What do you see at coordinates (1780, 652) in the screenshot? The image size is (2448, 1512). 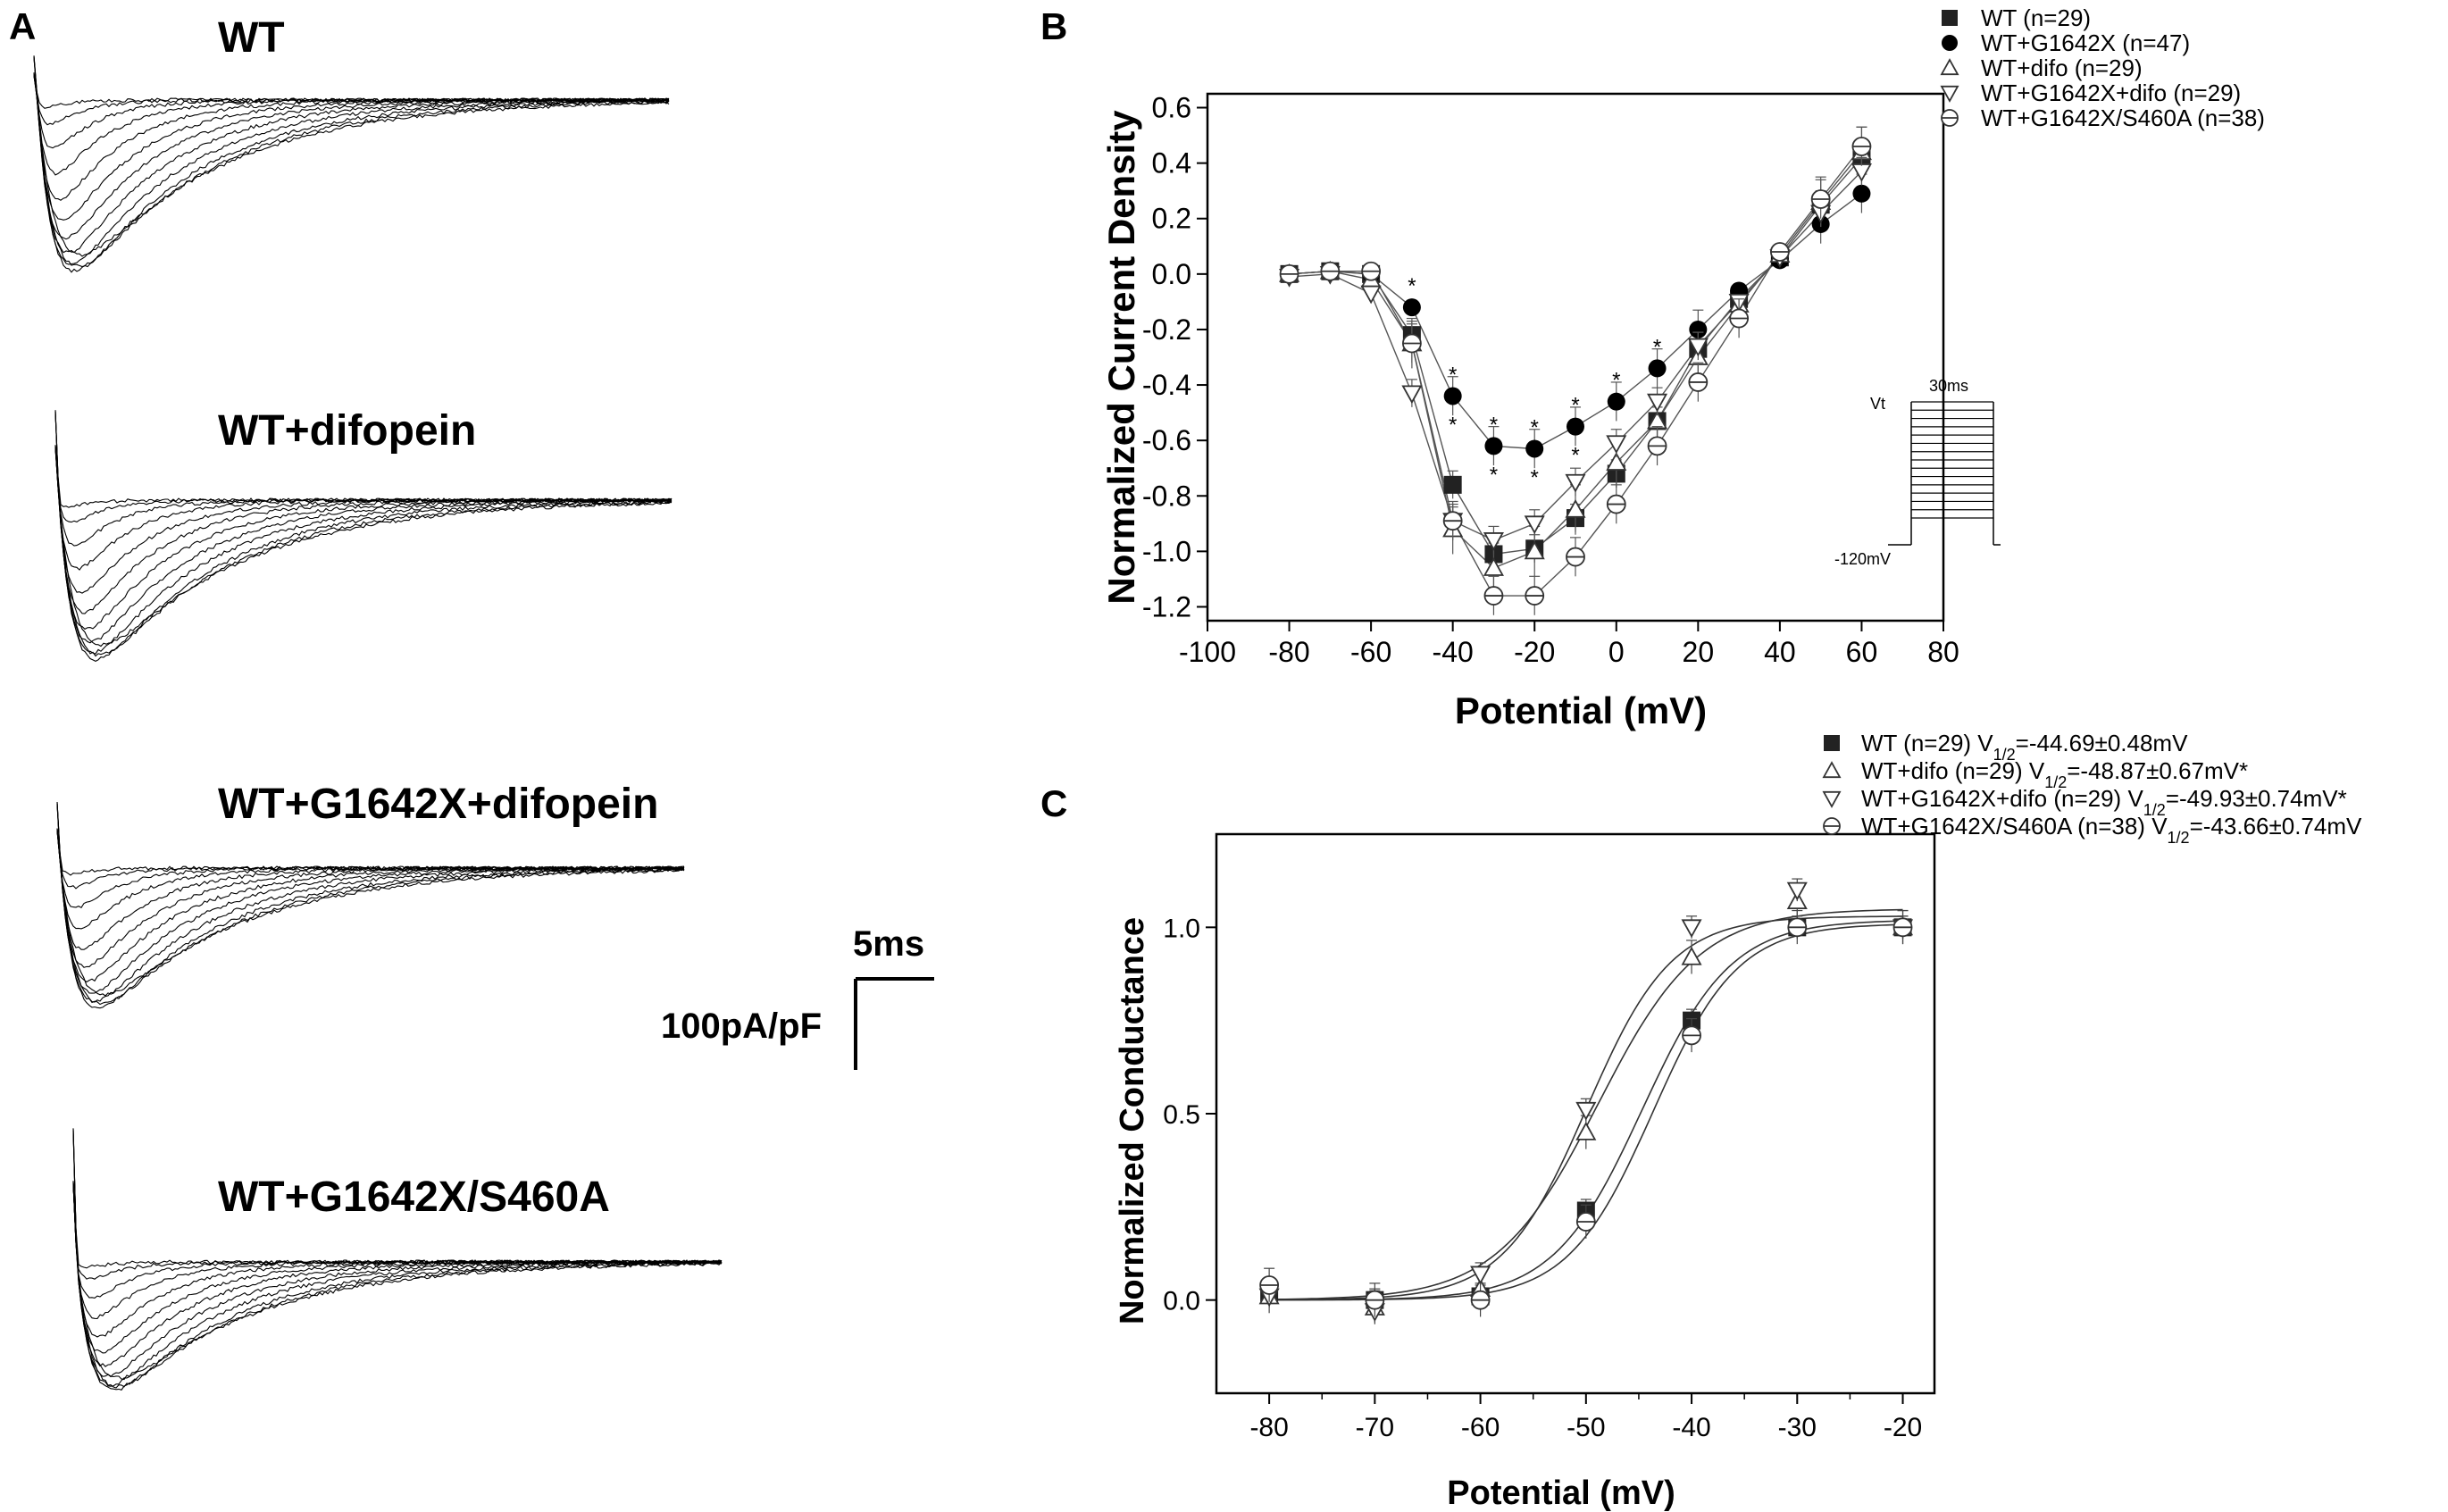 I see `x-tick-label-b: 40` at bounding box center [1780, 652].